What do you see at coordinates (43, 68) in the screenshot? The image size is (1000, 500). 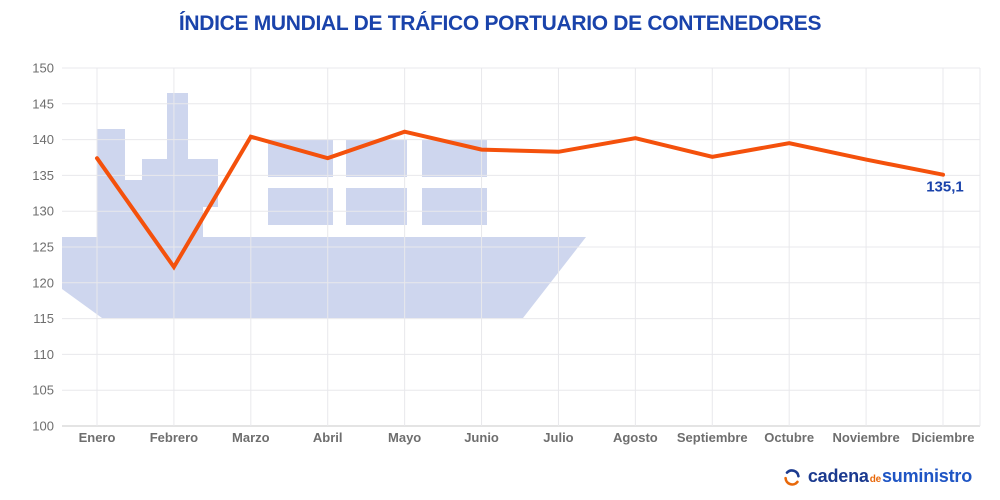 I see `y-axis-tick-label: 150` at bounding box center [43, 68].